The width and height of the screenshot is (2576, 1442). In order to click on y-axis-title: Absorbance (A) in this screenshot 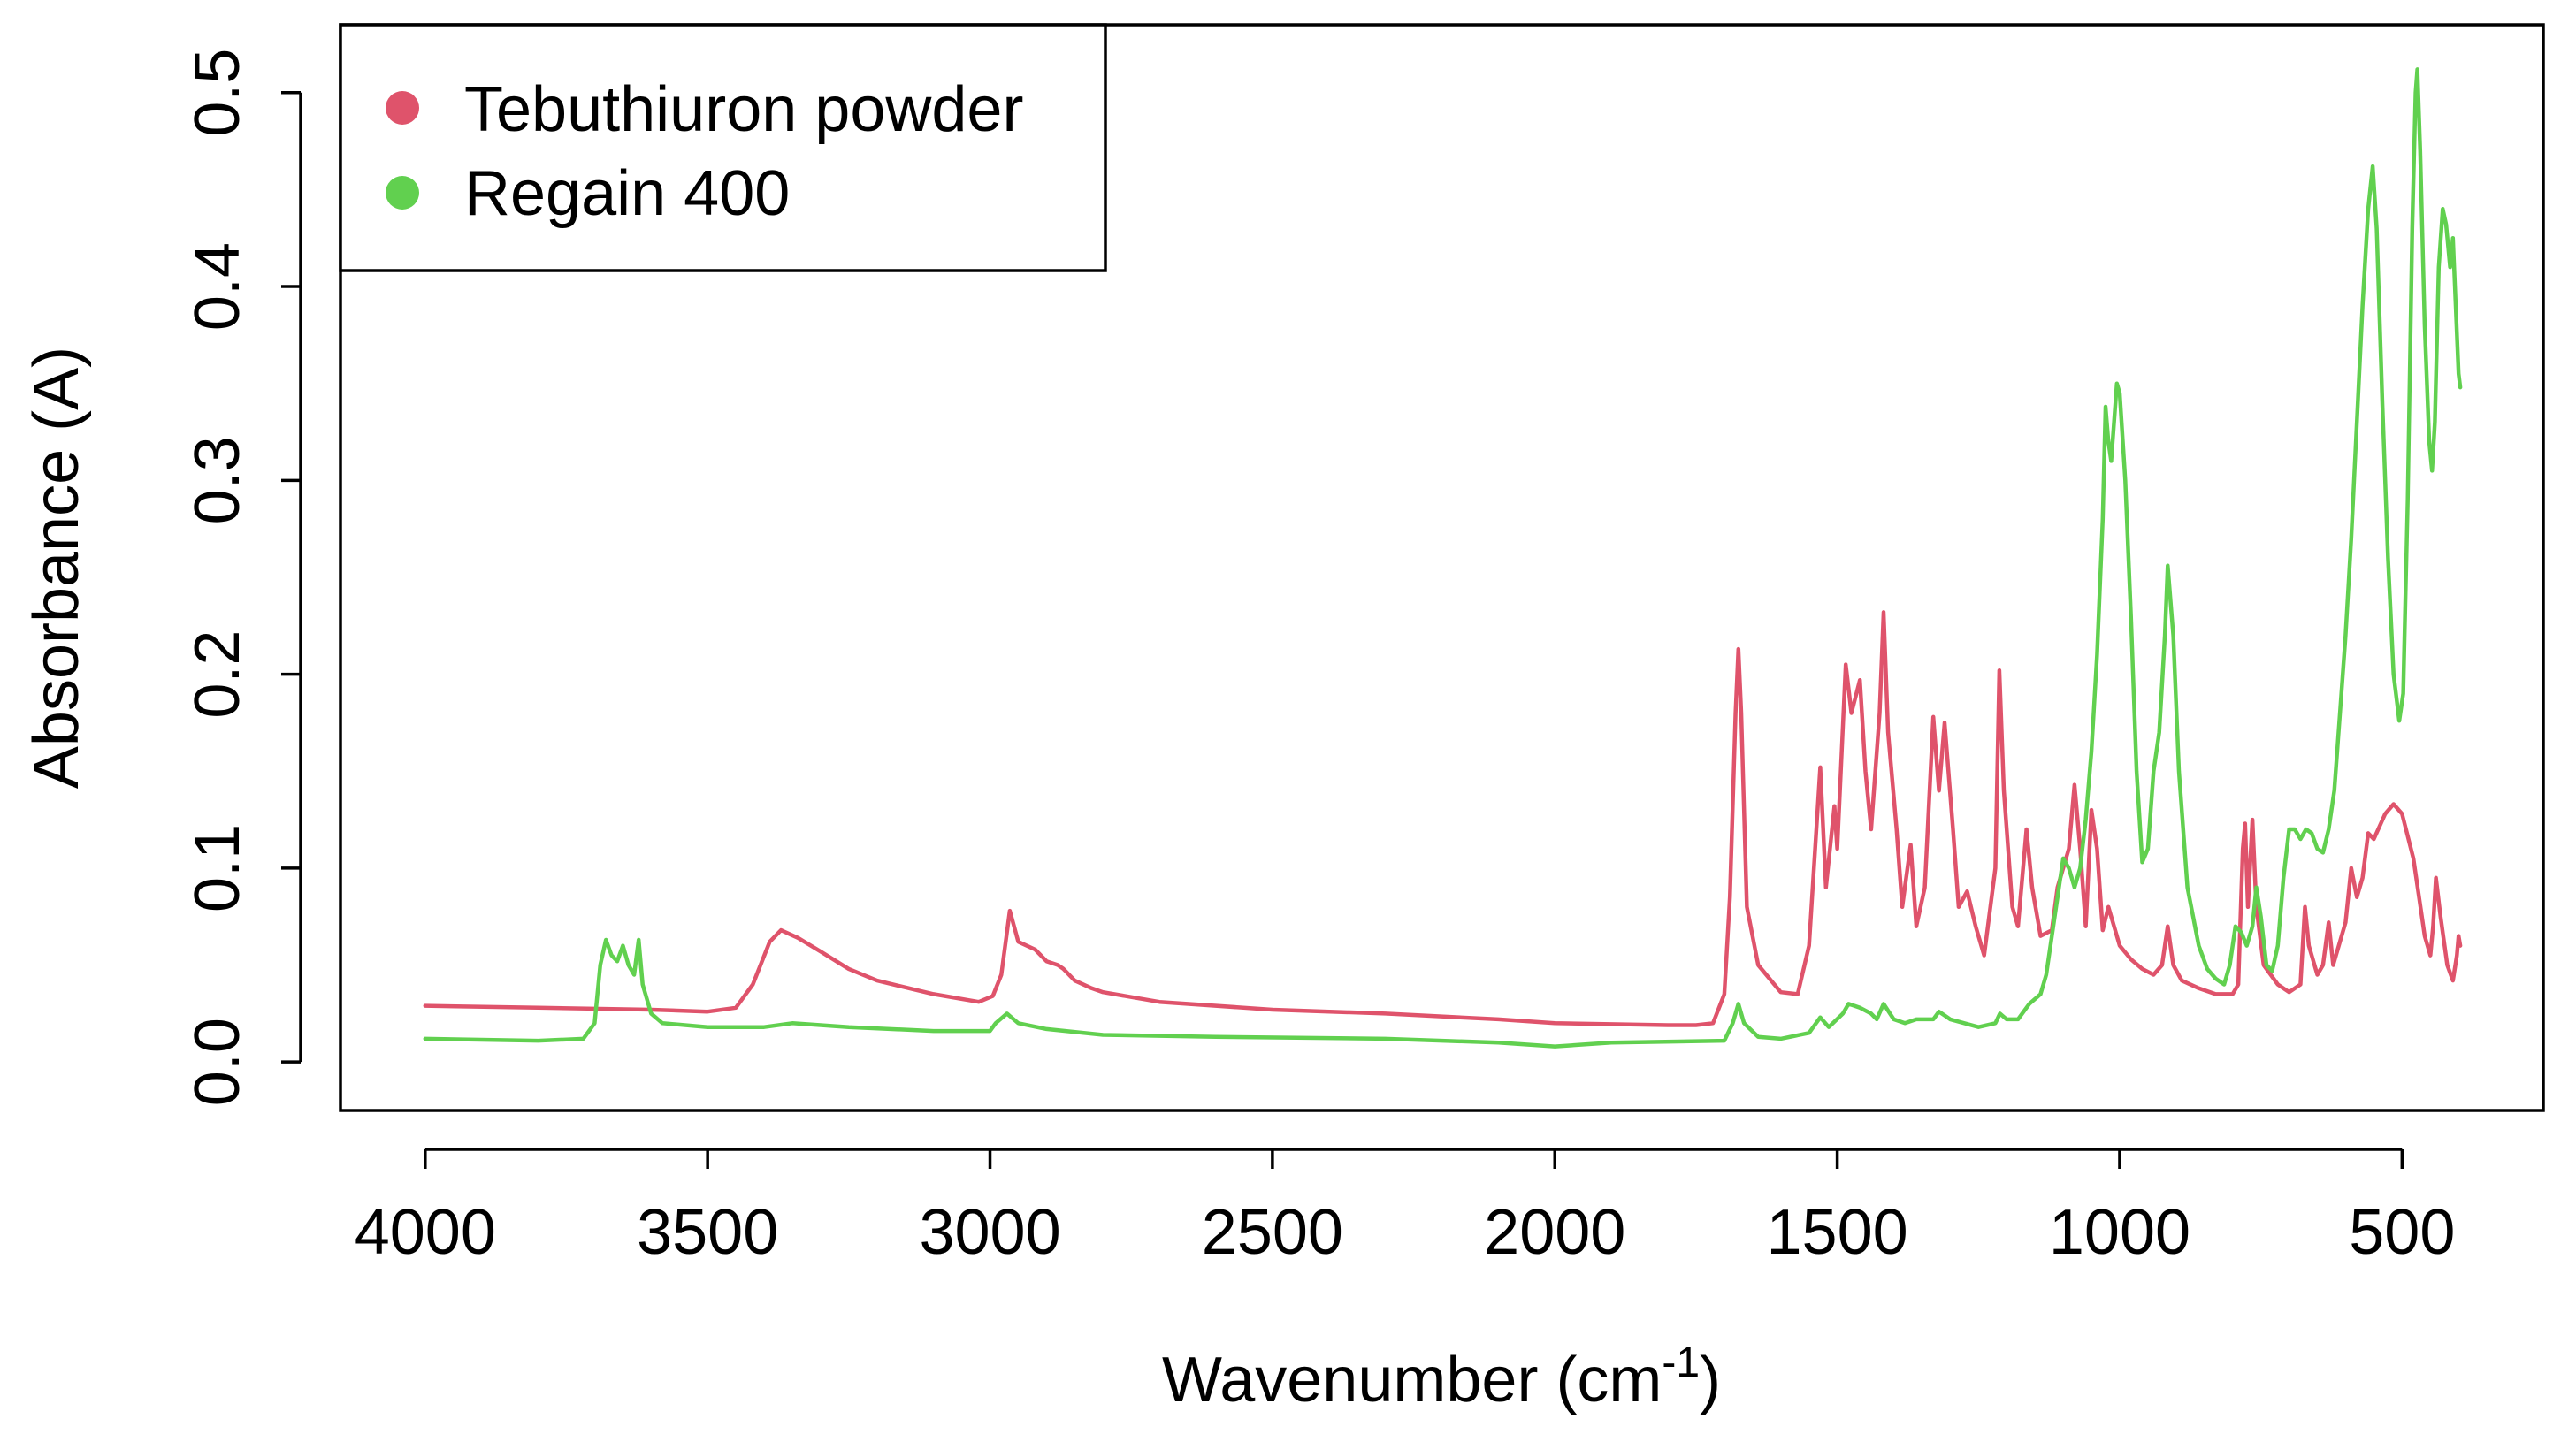, I will do `click(56, 568)`.